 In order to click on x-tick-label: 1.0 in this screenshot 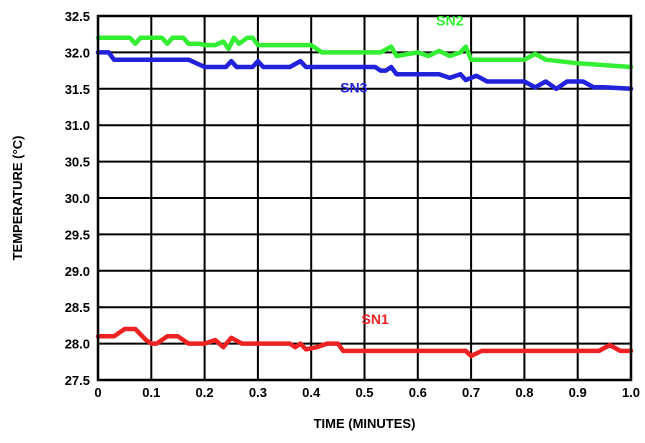, I will do `click(631, 392)`.